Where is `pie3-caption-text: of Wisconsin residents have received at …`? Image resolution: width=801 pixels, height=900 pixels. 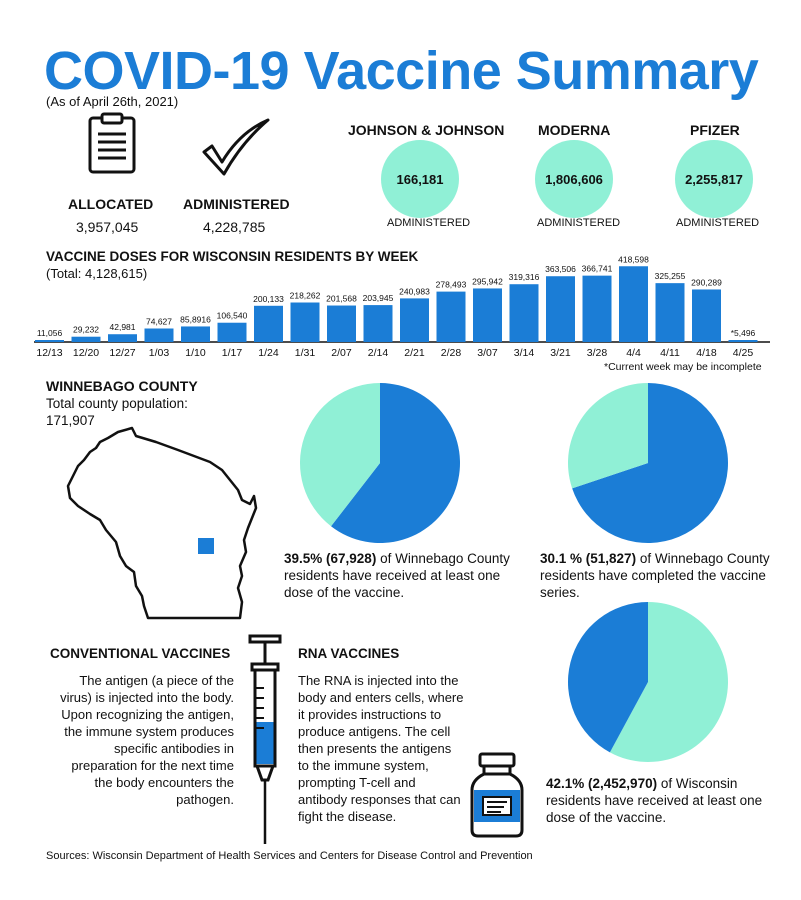 pie3-caption-text: of Wisconsin residents have received at … is located at coordinates (654, 800).